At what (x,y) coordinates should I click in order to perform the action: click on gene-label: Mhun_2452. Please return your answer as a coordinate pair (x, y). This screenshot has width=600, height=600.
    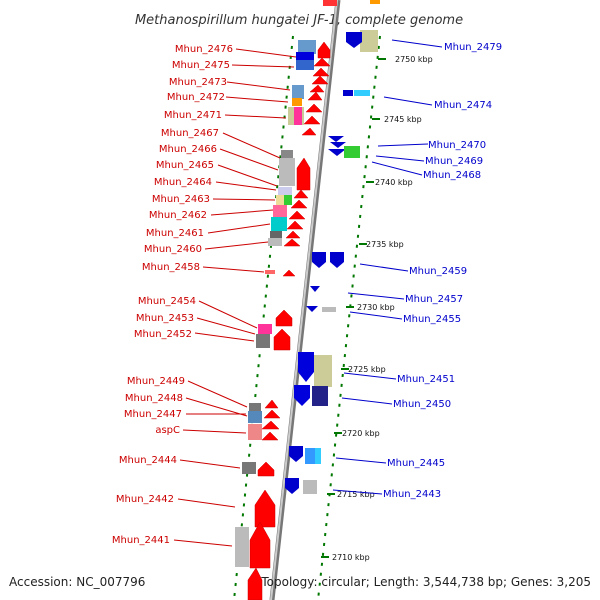
    Looking at the image, I should click on (163, 334).